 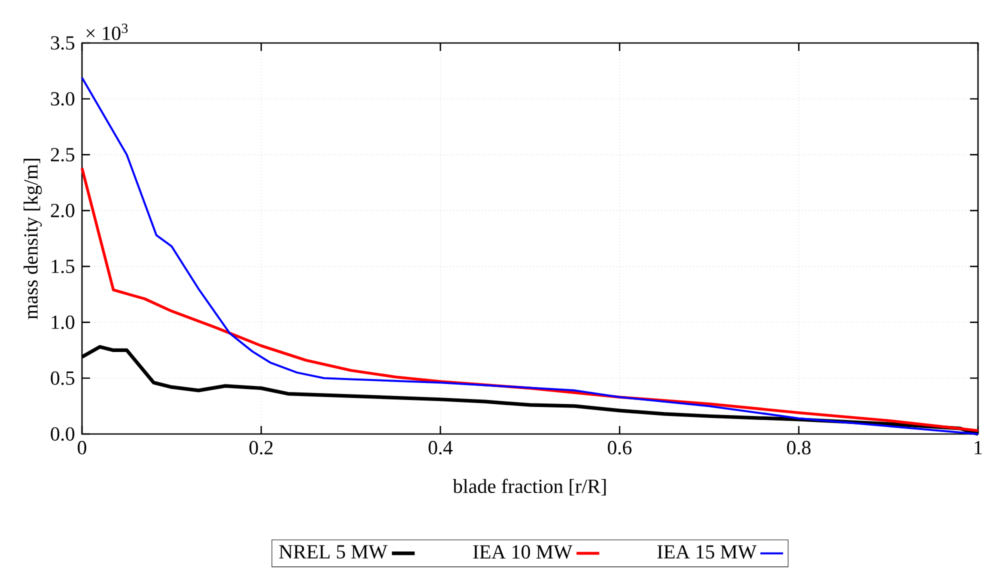 I want to click on y-tick-label: 1.5, so click(x=63, y=267).